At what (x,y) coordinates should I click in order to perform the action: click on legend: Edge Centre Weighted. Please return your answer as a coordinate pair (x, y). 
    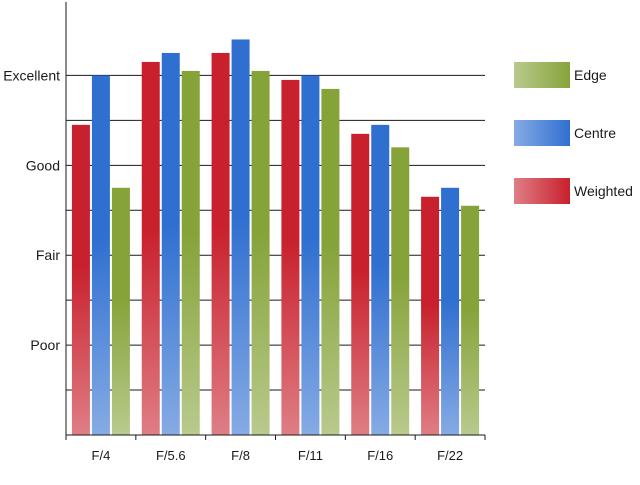
    Looking at the image, I should click on (573, 133).